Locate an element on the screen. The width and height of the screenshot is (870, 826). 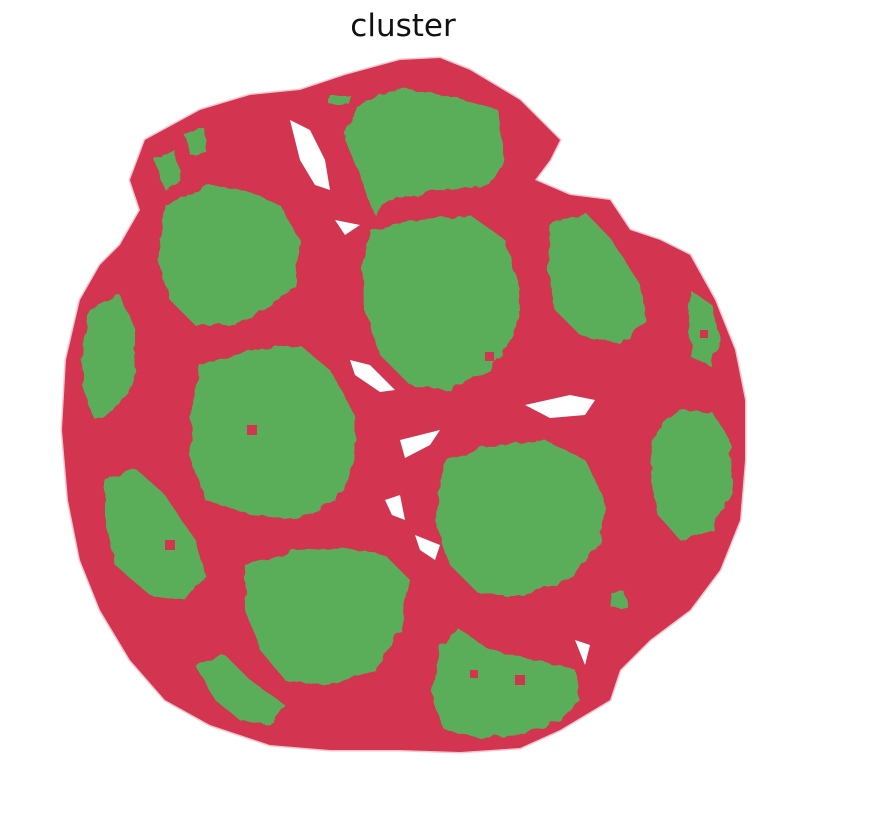
plot-title: cluster is located at coordinates (403, 26).